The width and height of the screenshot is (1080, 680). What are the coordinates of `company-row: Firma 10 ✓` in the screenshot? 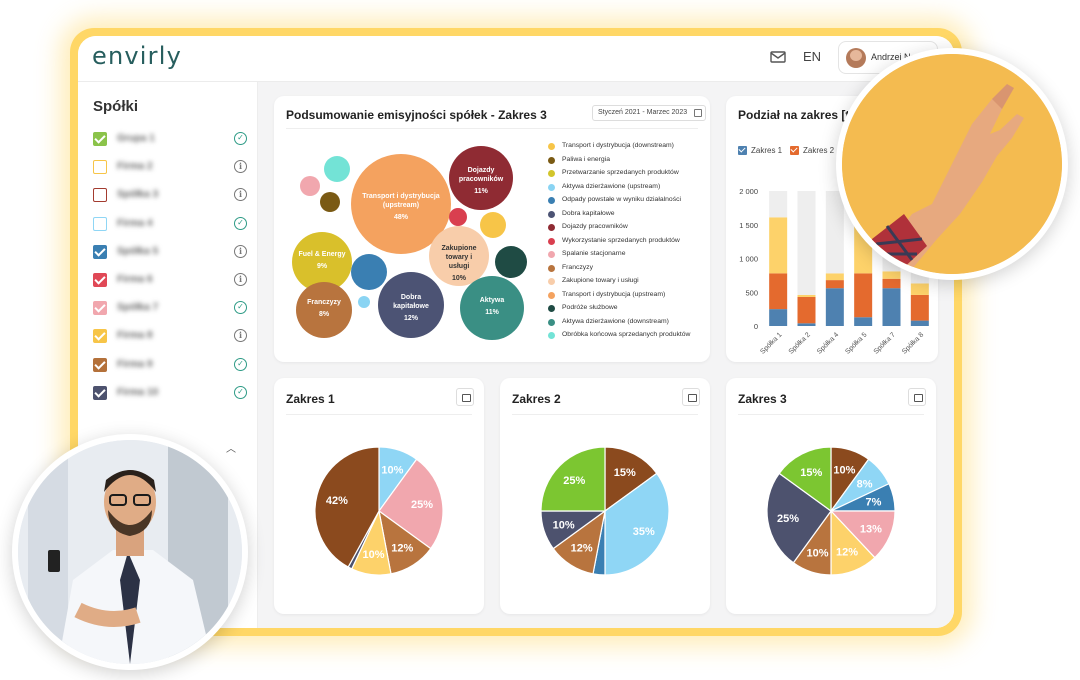 It's located at (173, 394).